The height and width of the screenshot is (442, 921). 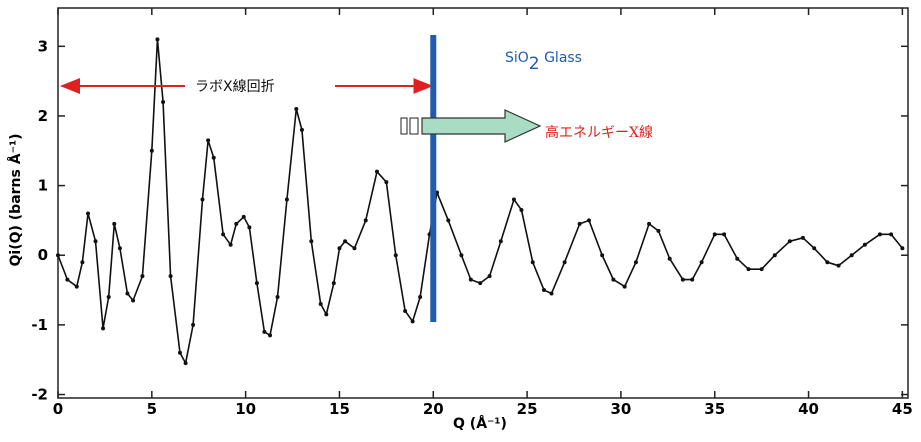 What do you see at coordinates (43, 255) in the screenshot?
I see `y-tick-label: 0` at bounding box center [43, 255].